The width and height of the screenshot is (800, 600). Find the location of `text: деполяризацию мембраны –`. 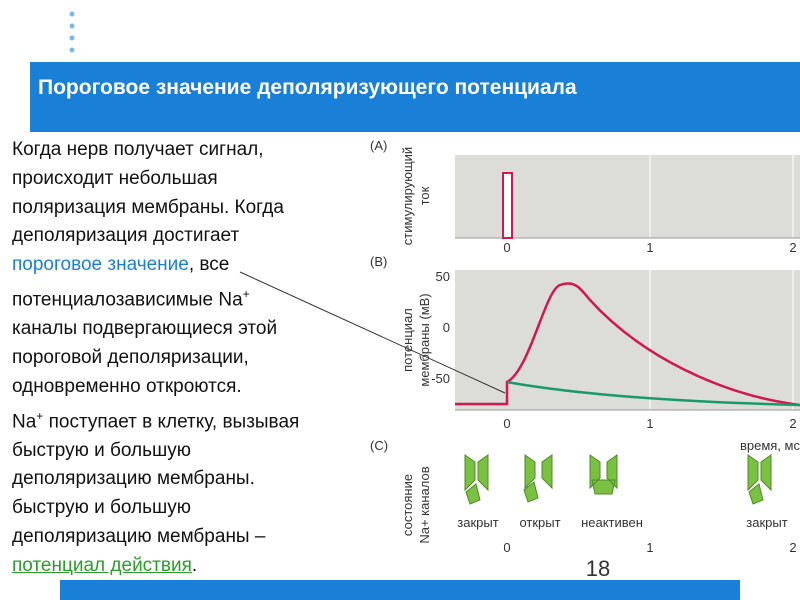

text: деполяризацию мембраны – is located at coordinates (139, 537).